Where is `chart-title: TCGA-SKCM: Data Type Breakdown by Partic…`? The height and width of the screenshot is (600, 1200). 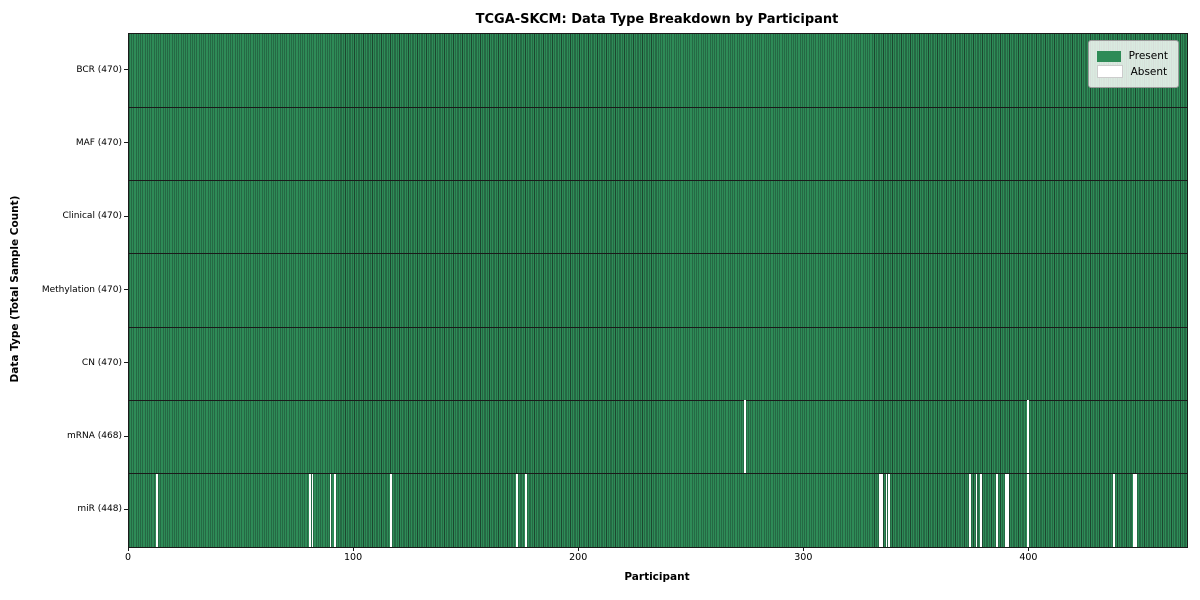 chart-title: TCGA-SKCM: Data Type Breakdown by Partic… is located at coordinates (657, 19).